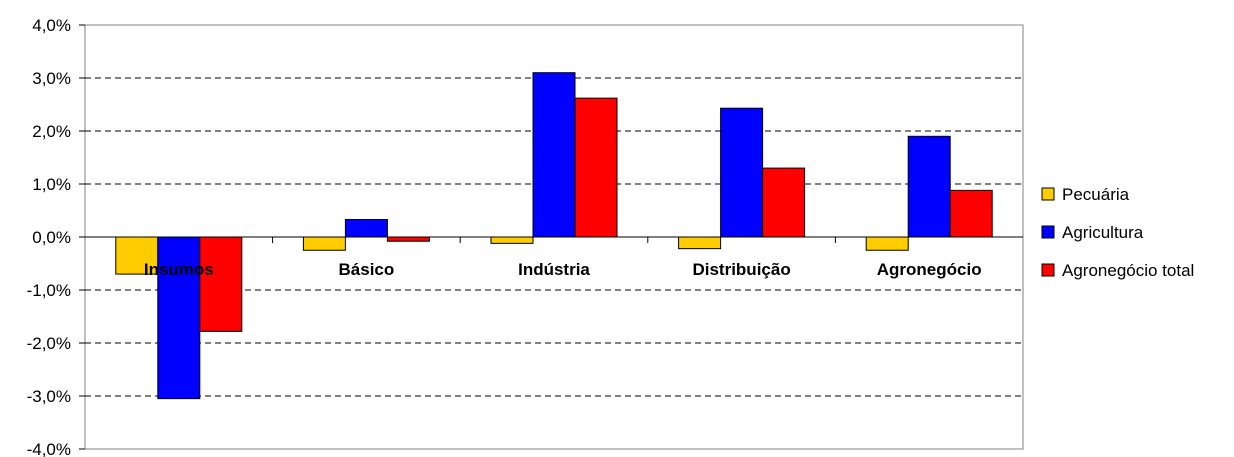  Describe the element at coordinates (51, 131) in the screenshot. I see `y-tick-label: 2,0%` at that location.